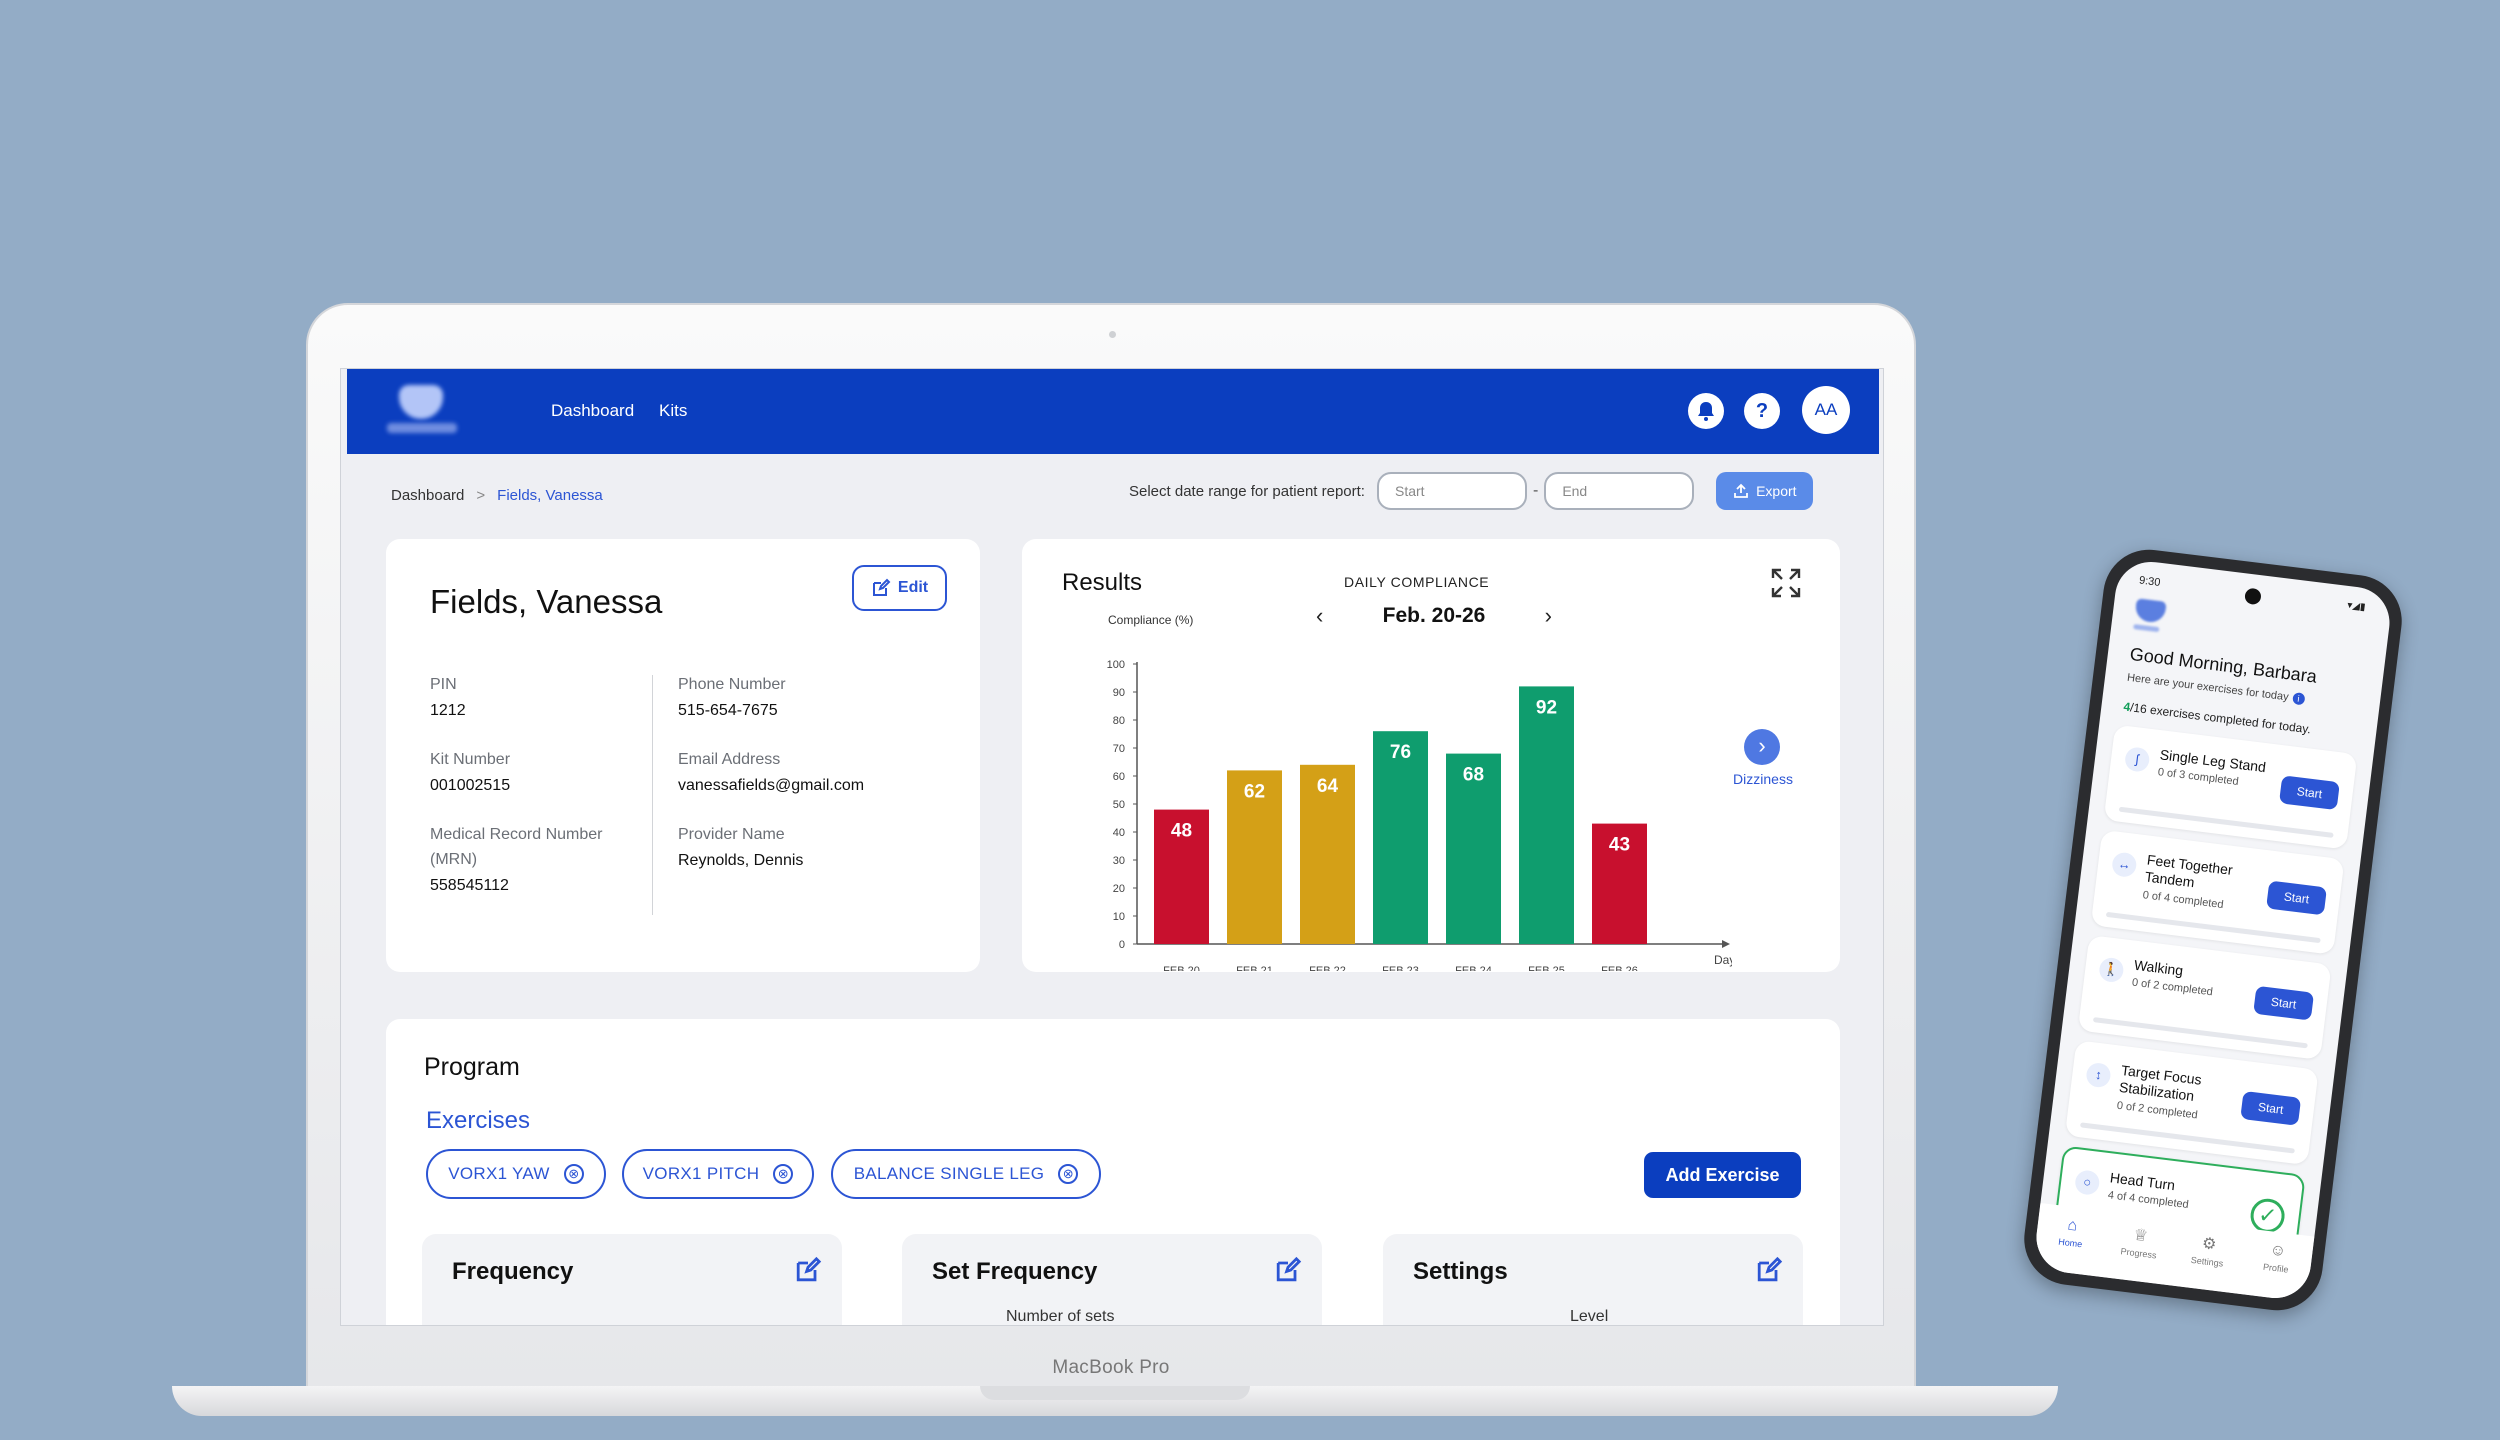  What do you see at coordinates (1722, 1175) in the screenshot?
I see `add-exercise-button: Add Exercise` at bounding box center [1722, 1175].